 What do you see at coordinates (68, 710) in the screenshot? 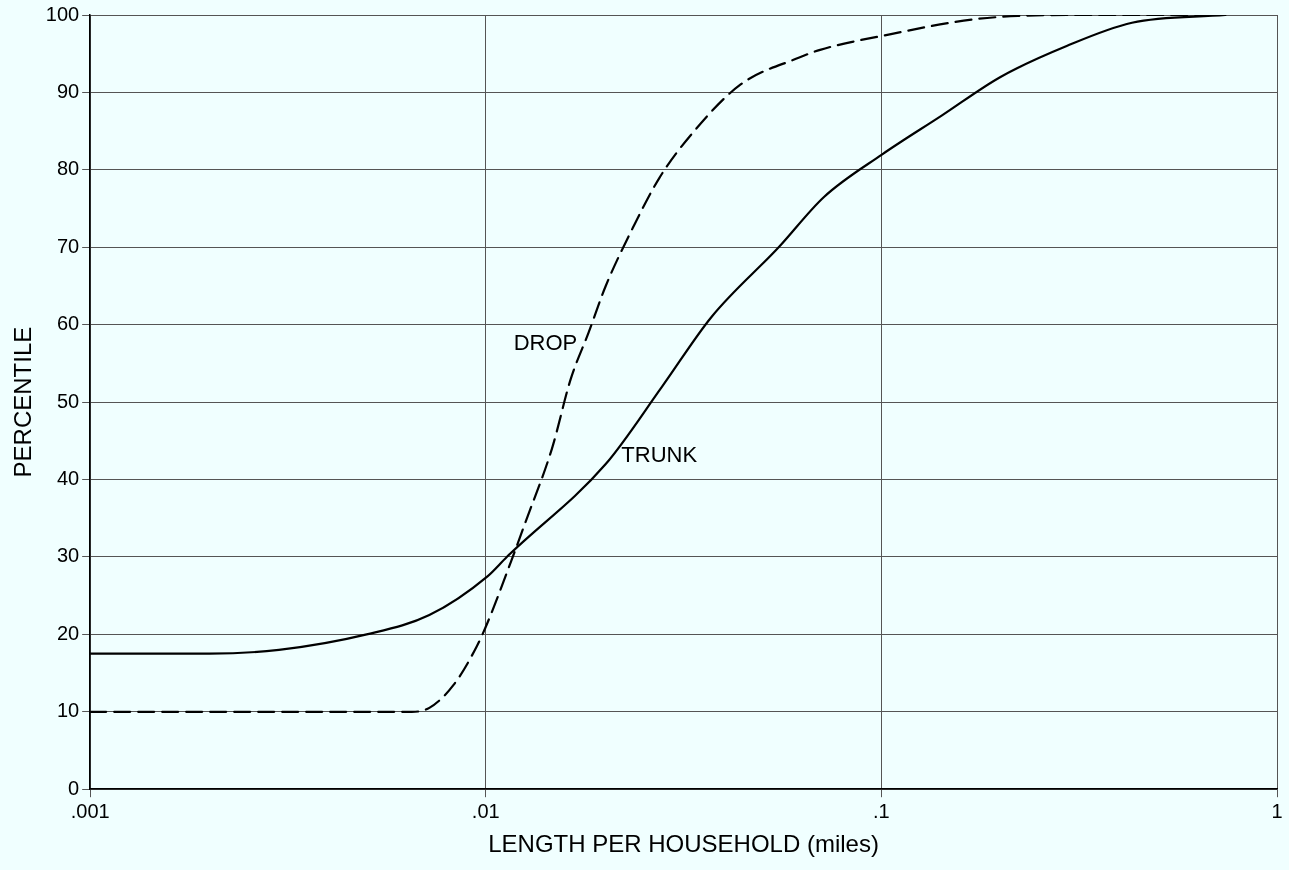
I see `y-tick-label: 10` at bounding box center [68, 710].